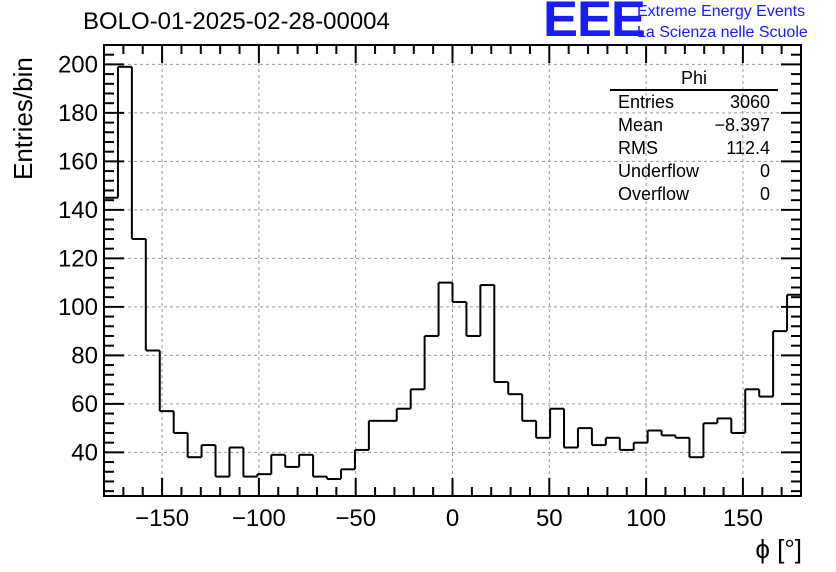  Describe the element at coordinates (694, 148) in the screenshot. I see `stats-row-rms: RMS 112.4` at that location.